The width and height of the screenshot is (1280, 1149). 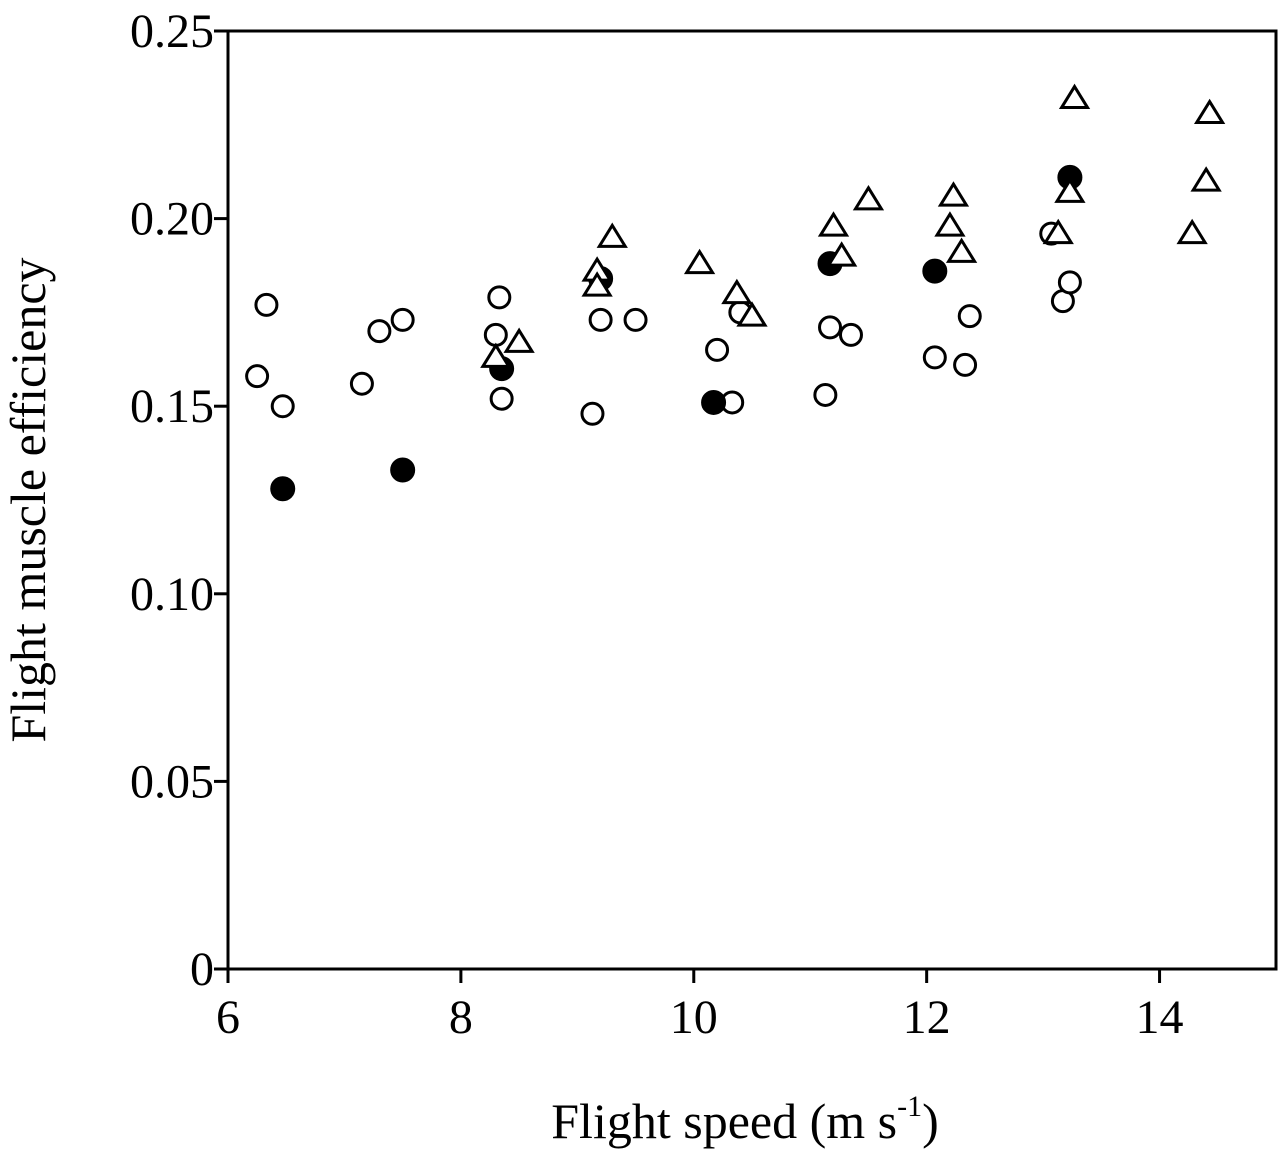 I want to click on x-axis-label: Flight speed (m s-1), so click(x=744, y=1119).